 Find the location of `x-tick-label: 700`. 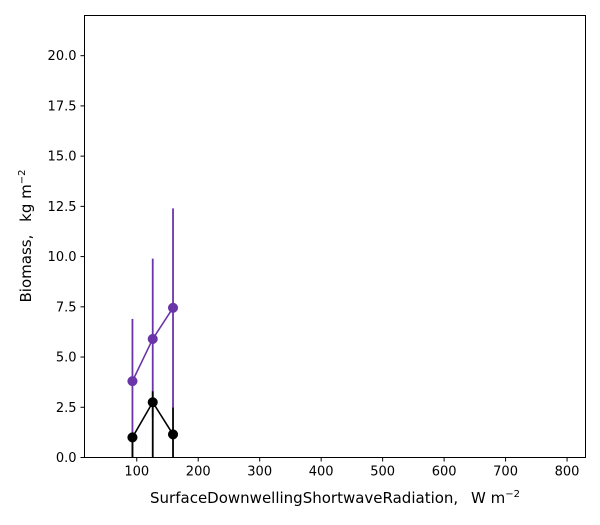

x-tick-label: 700 is located at coordinates (505, 472).